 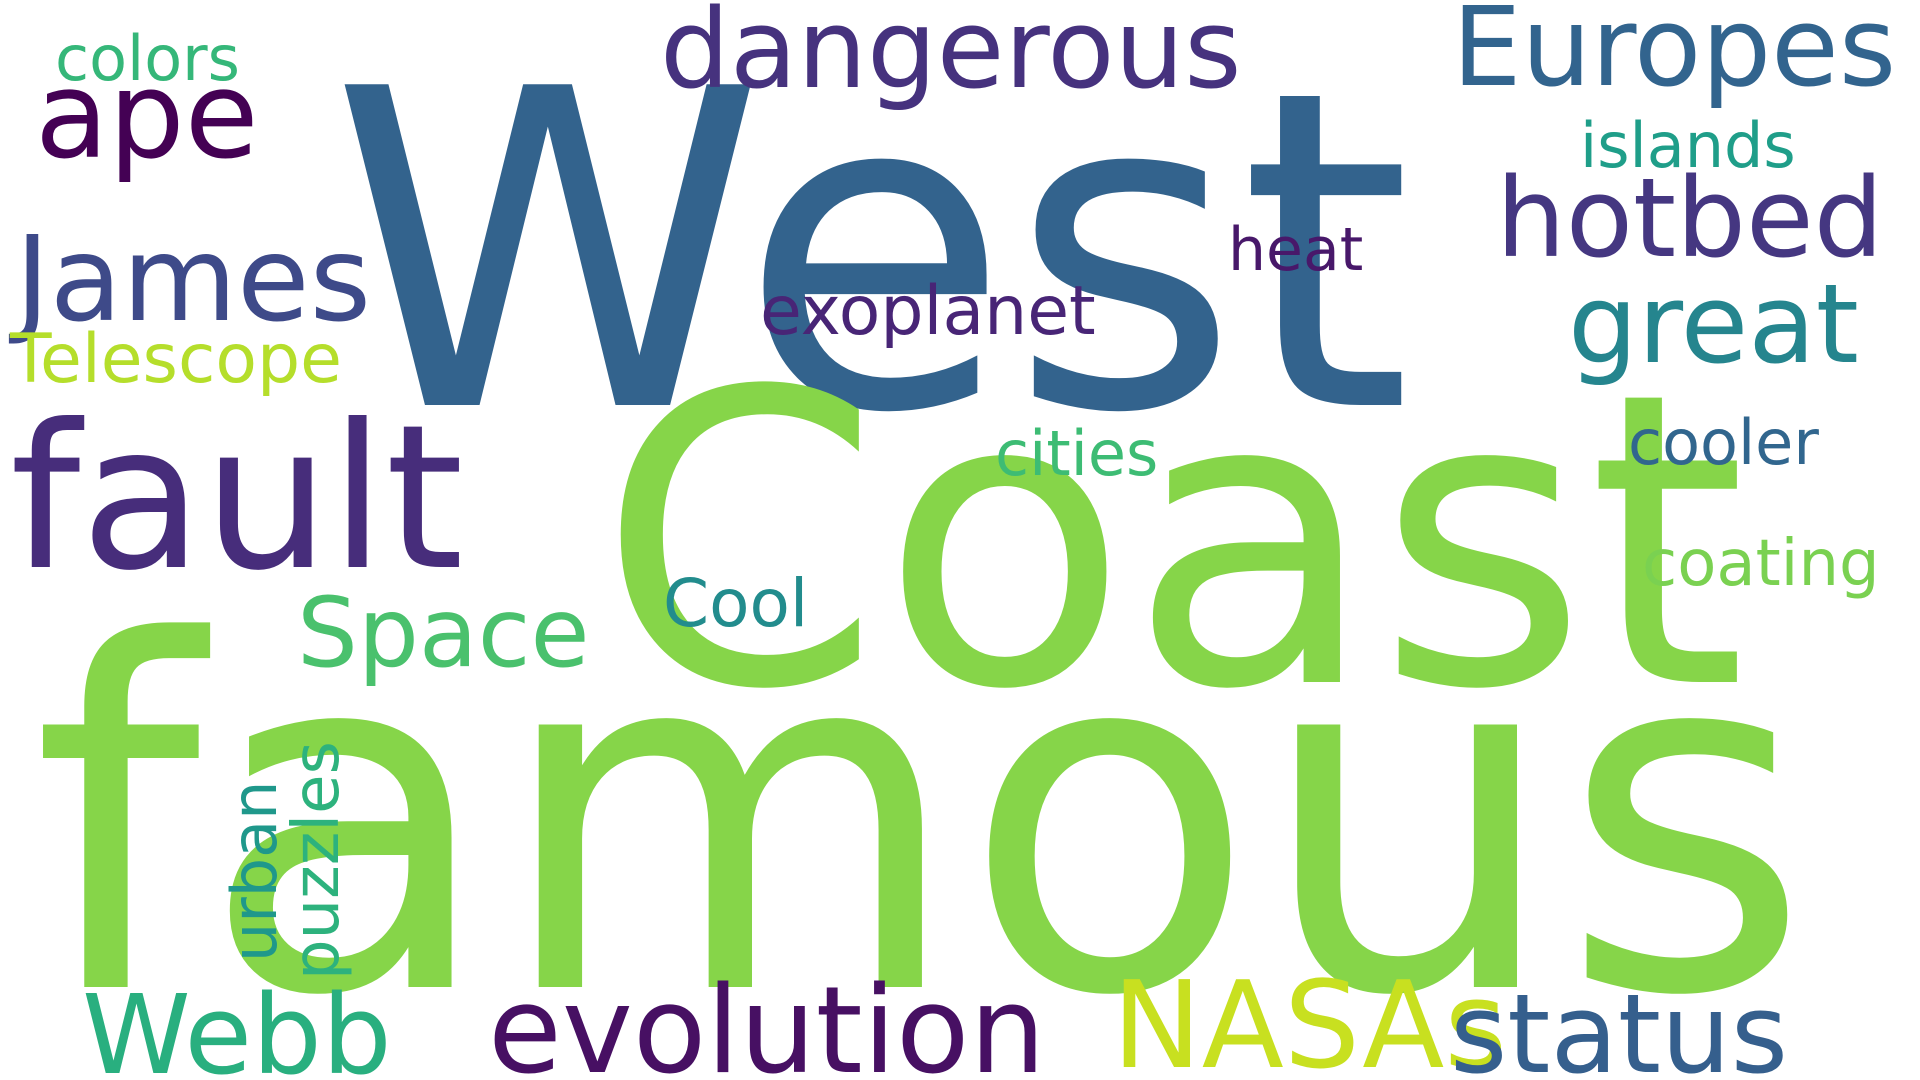 I want to click on word-cities: cities, so click(x=1076, y=453).